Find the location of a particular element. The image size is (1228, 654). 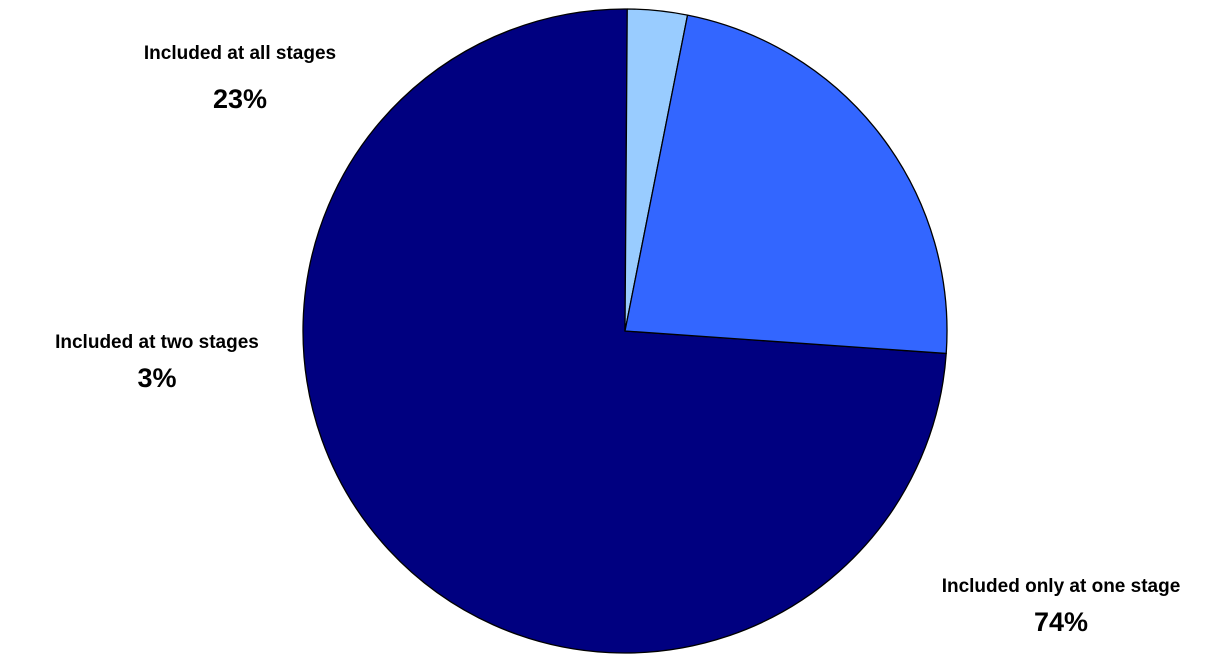

slice-value-one-stage: 74% is located at coordinates (1061, 622).